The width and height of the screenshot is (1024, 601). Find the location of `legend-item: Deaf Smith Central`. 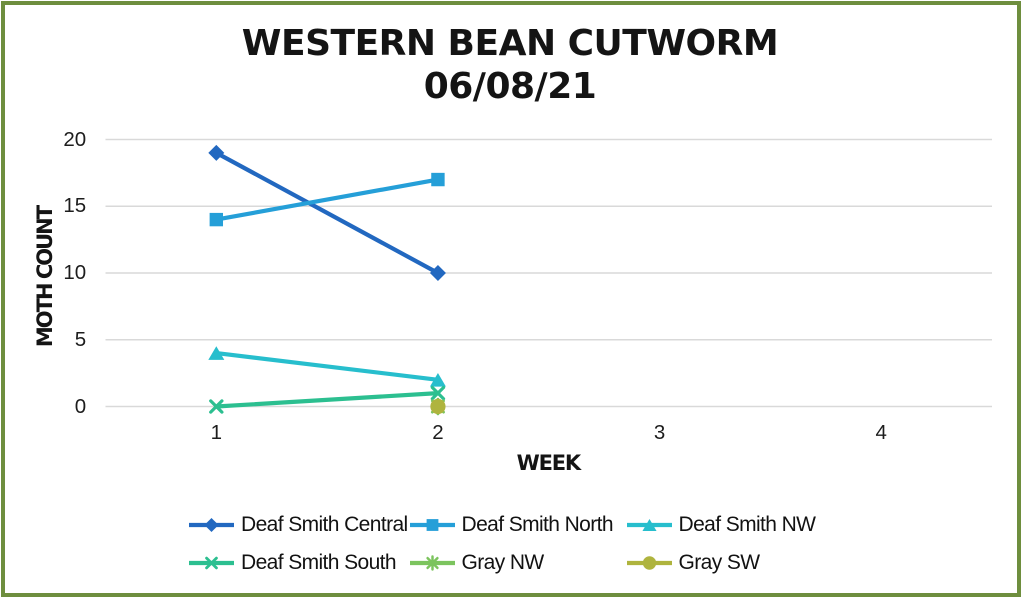

legend-item: Deaf Smith Central is located at coordinates (298, 525).